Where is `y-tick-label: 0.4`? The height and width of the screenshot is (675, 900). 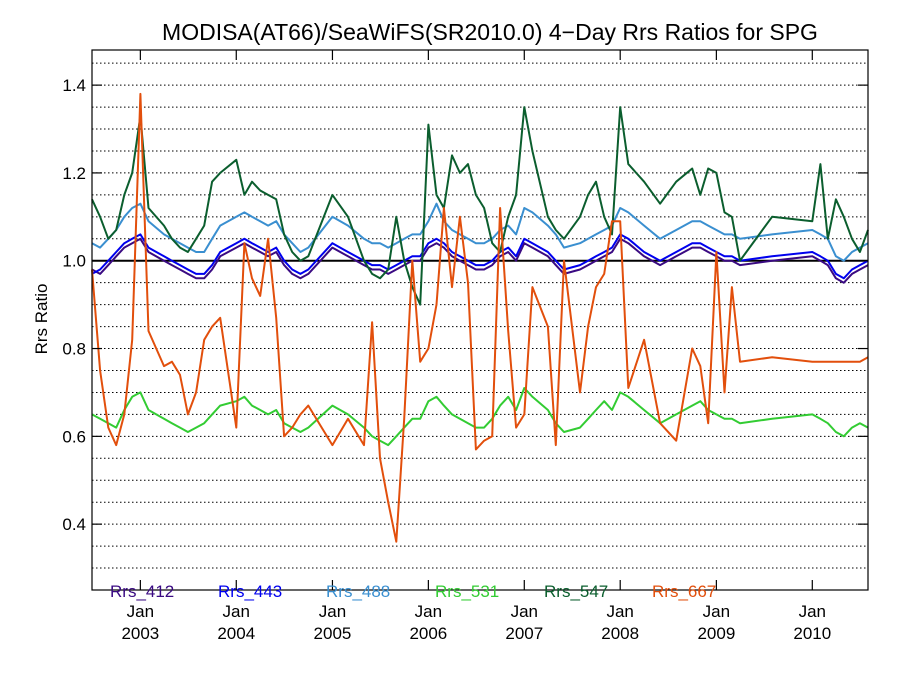
y-tick-label: 0.4 is located at coordinates (74, 524).